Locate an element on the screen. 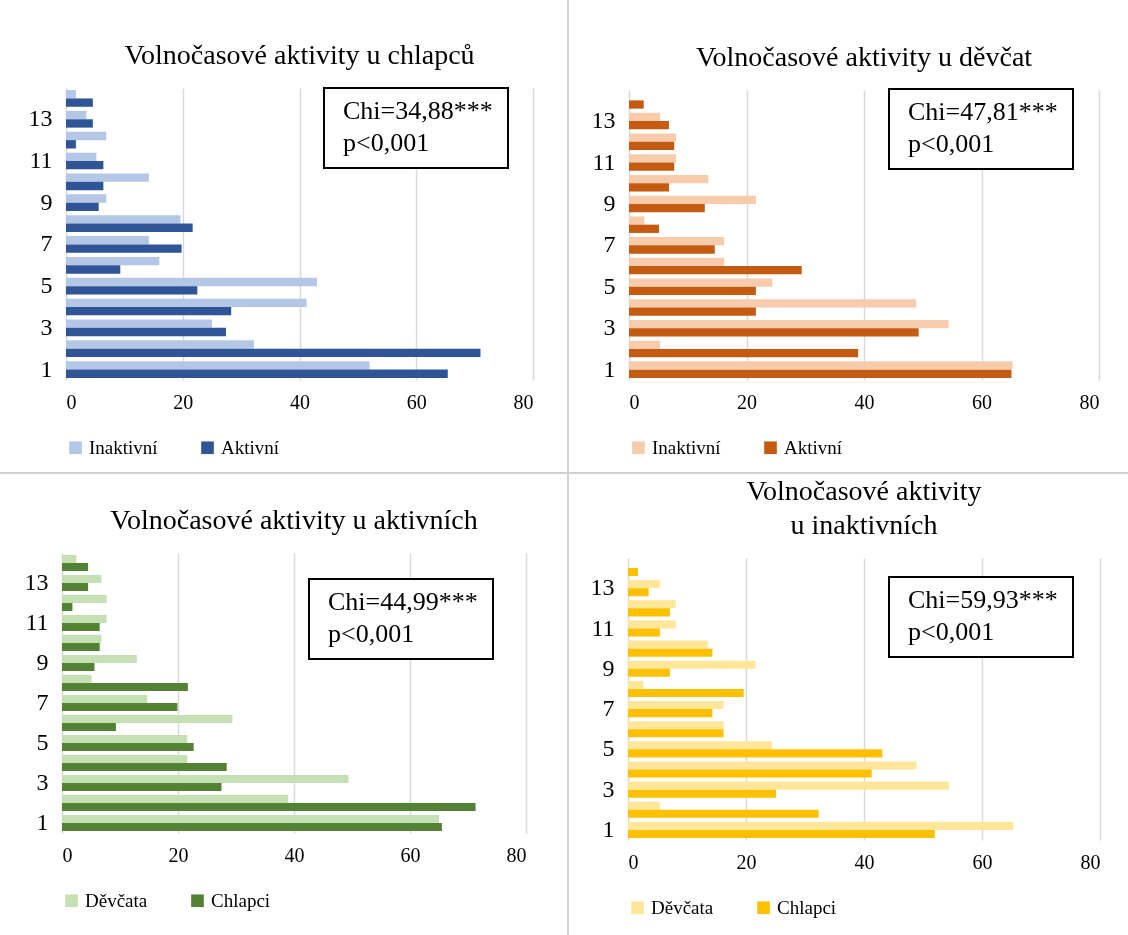 This screenshot has height=935, width=1128. chart-title: Volnočasové aktivity u chlapců is located at coordinates (299, 54).